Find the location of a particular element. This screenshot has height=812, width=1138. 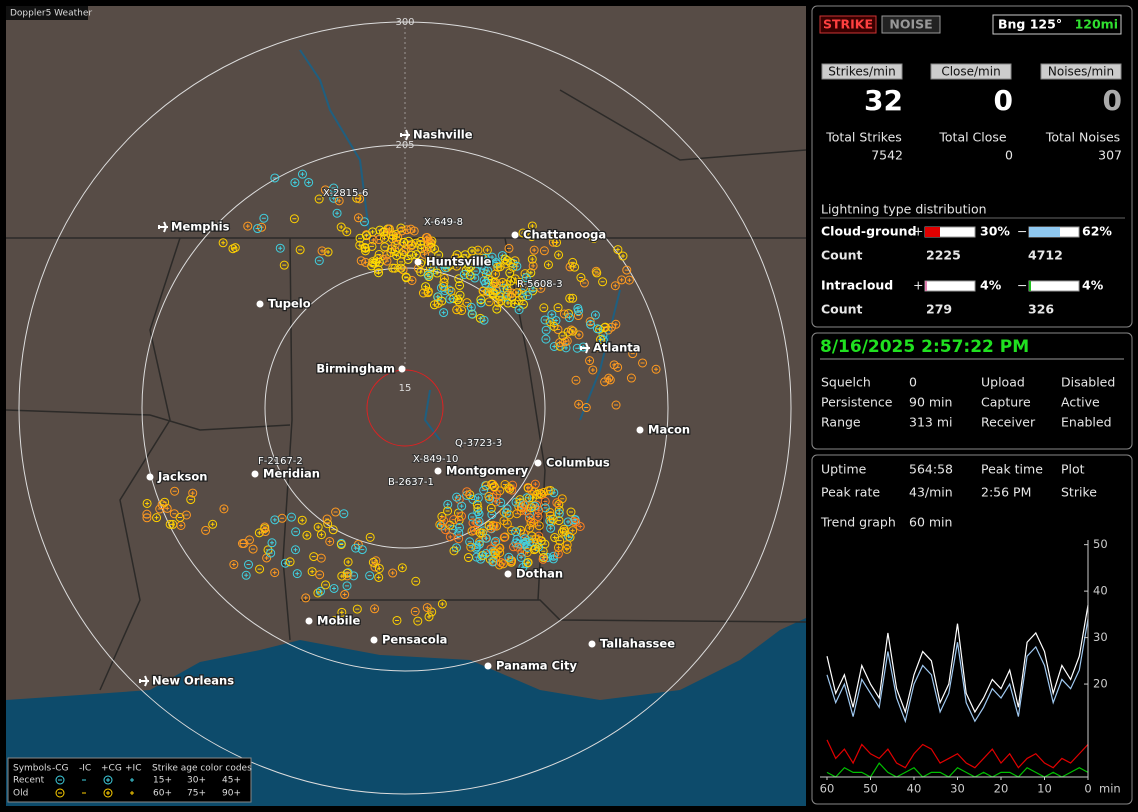

stat-text: 564:58 is located at coordinates (931, 469).